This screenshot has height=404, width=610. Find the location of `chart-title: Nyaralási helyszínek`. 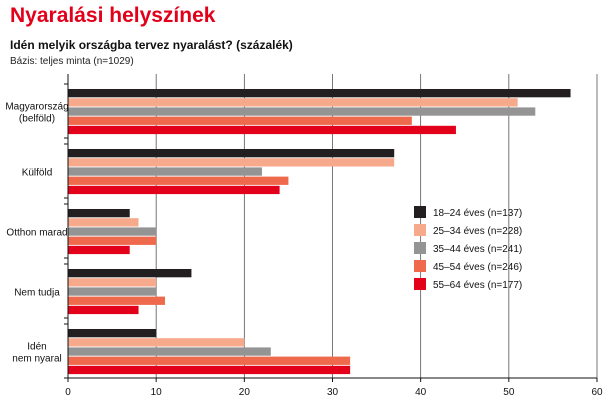

chart-title: Nyaralási helyszínek is located at coordinates (113, 15).